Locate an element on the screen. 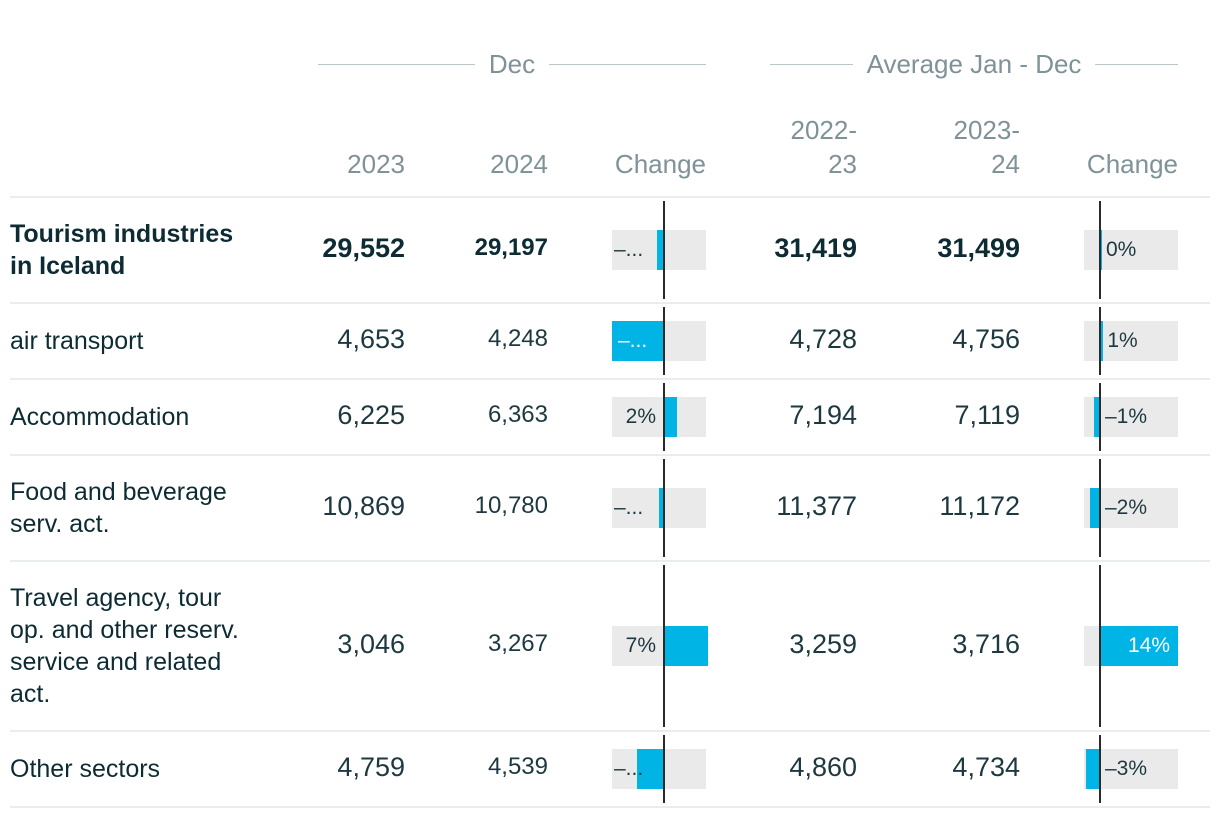  value-dec-2024: 4,539 is located at coordinates (517, 766).